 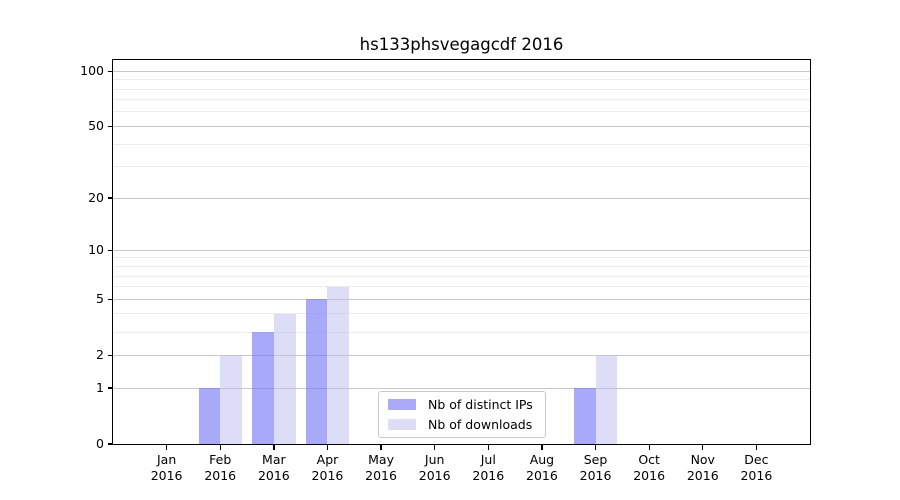 What do you see at coordinates (100, 355) in the screenshot?
I see `y-tick-label-2: 2` at bounding box center [100, 355].